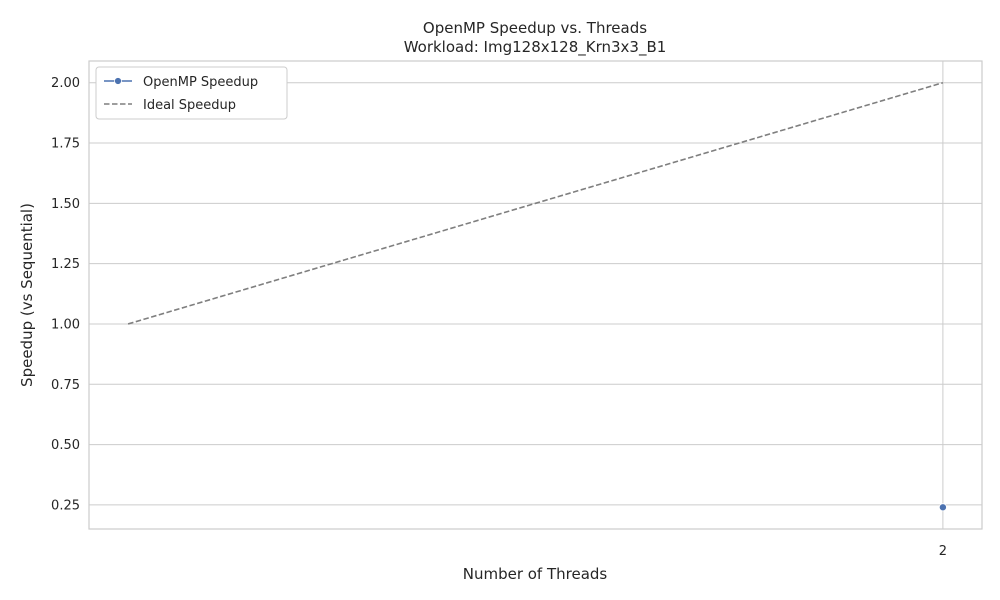  What do you see at coordinates (65, 204) in the screenshot?
I see `y-tick-label: 1.50` at bounding box center [65, 204].